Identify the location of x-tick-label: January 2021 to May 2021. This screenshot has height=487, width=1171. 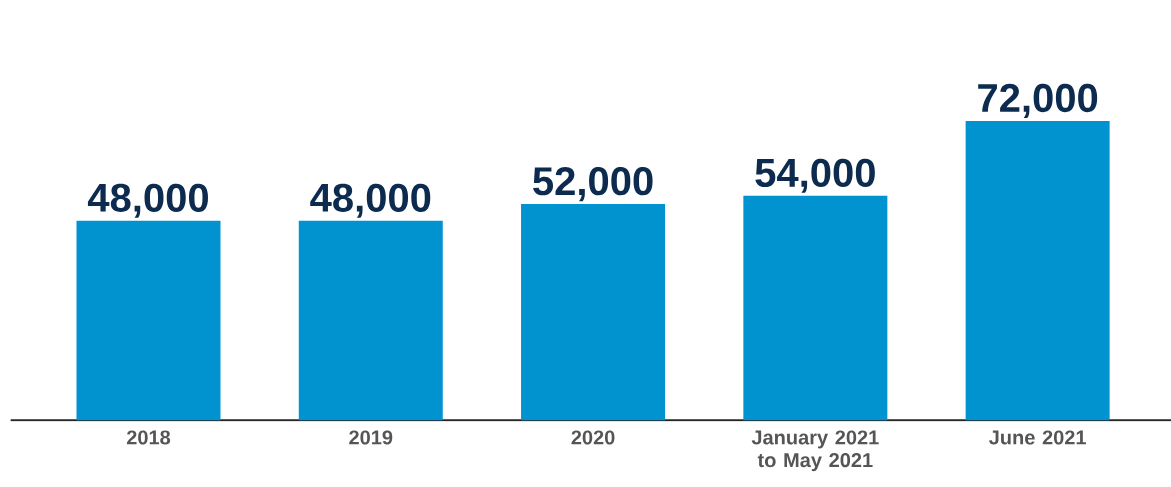
(815, 451).